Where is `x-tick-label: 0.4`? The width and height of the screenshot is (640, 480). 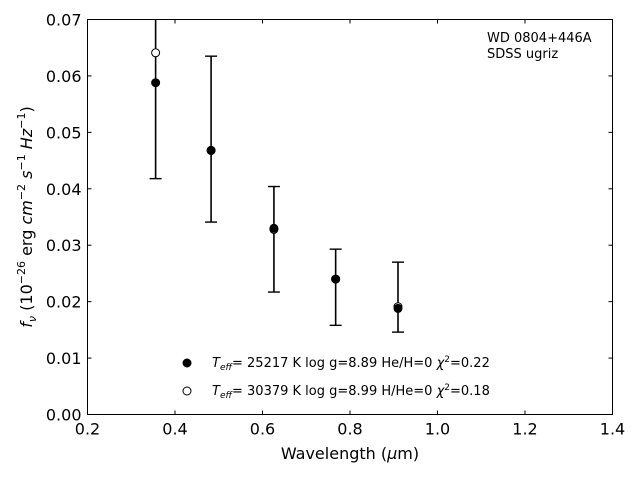 x-tick-label: 0.4 is located at coordinates (174, 429).